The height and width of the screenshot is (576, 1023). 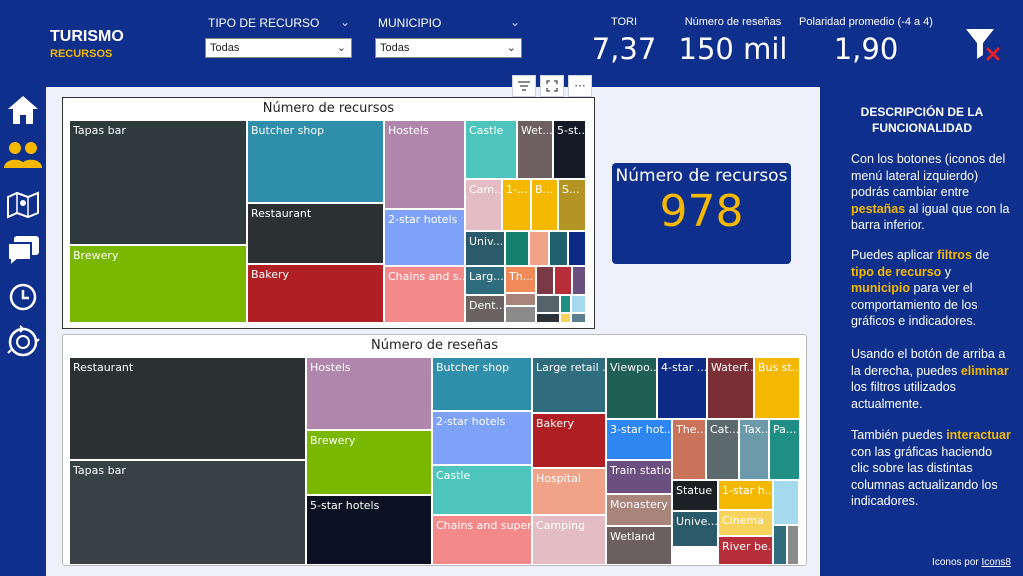 I want to click on resenas-tile: Statue, so click(x=695, y=495).